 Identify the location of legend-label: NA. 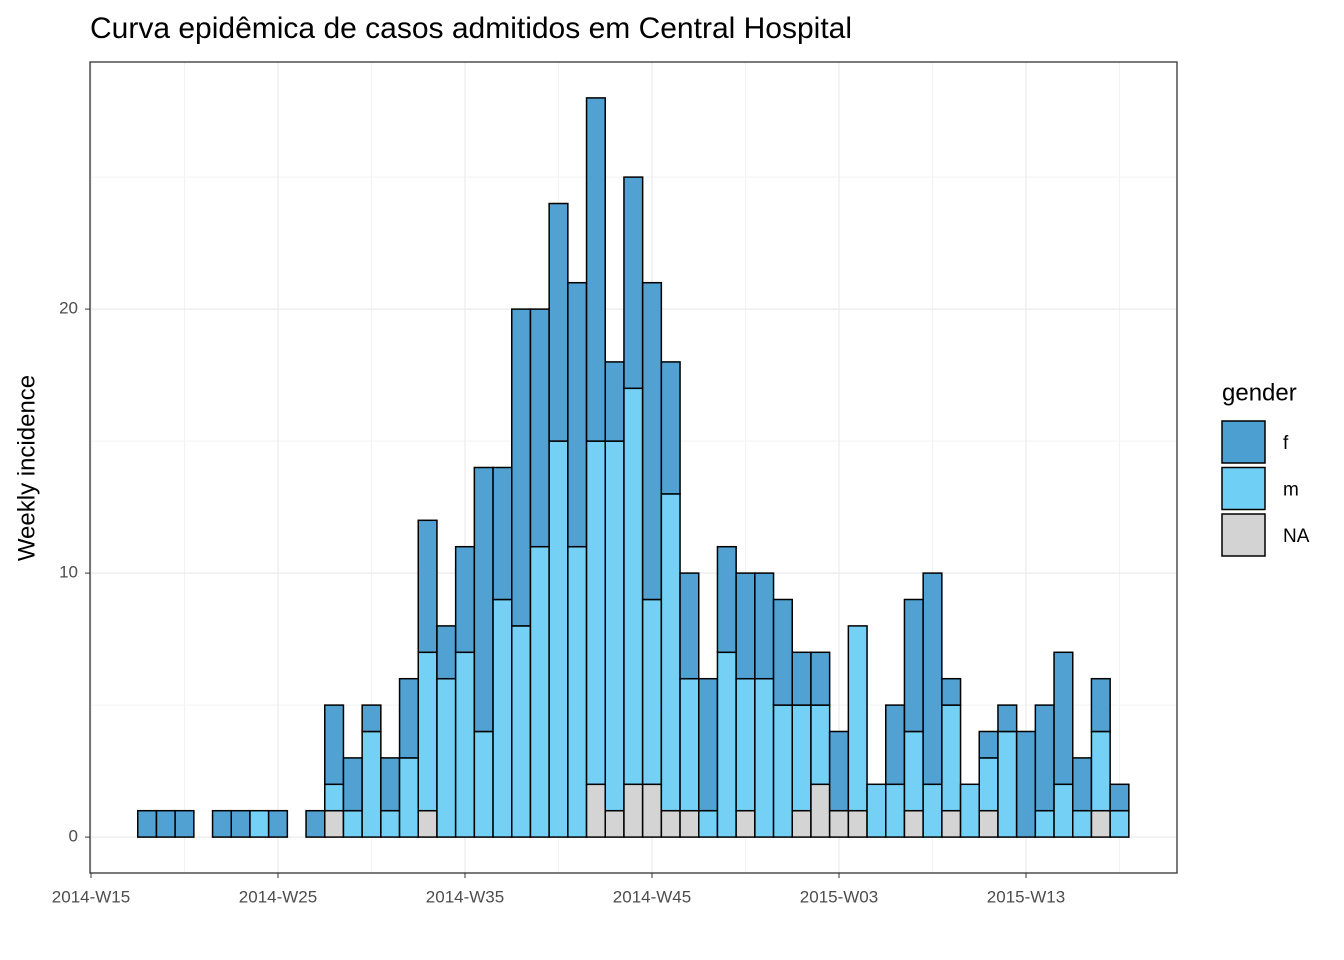
(1296, 536).